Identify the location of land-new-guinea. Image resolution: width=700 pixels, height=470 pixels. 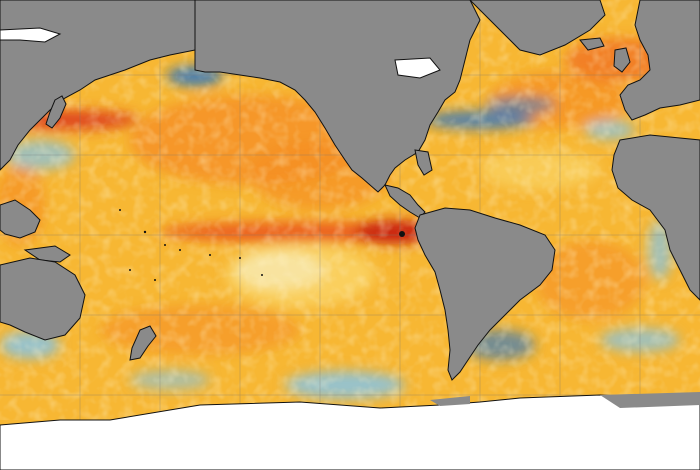
(47, 254).